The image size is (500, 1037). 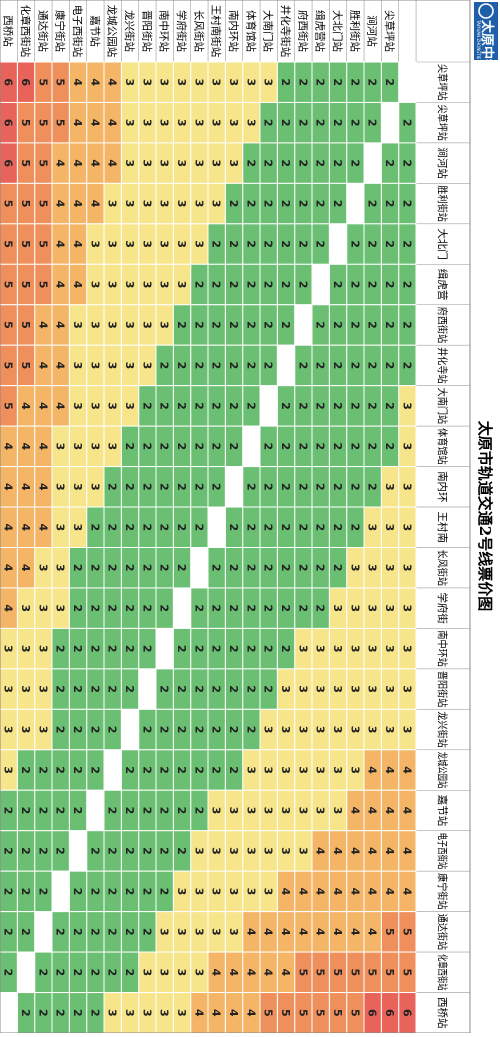 What do you see at coordinates (442, 203) in the screenshot?
I see `column-header: 胜利街站` at bounding box center [442, 203].